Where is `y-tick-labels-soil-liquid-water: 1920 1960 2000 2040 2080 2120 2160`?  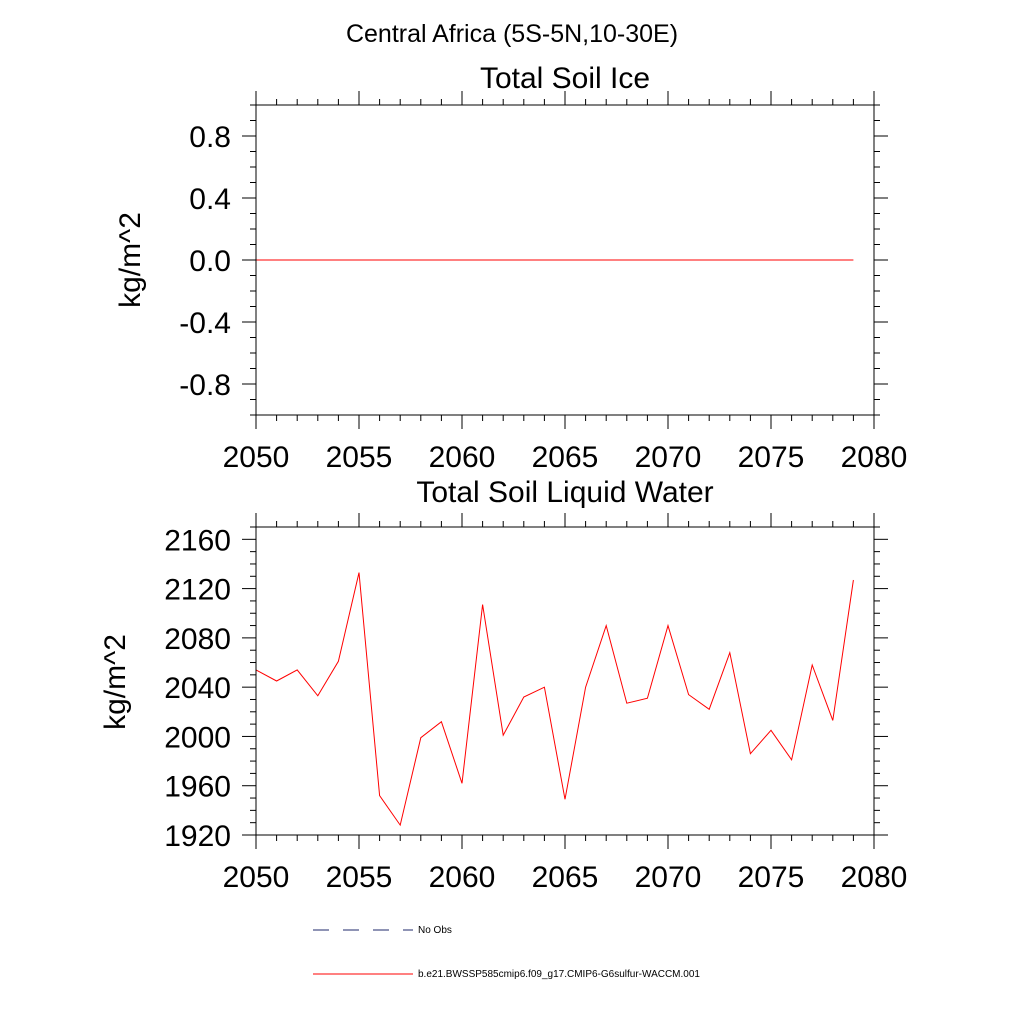 y-tick-labels-soil-liquid-water: 1920 1960 2000 2040 2080 2120 2160 is located at coordinates (197, 688).